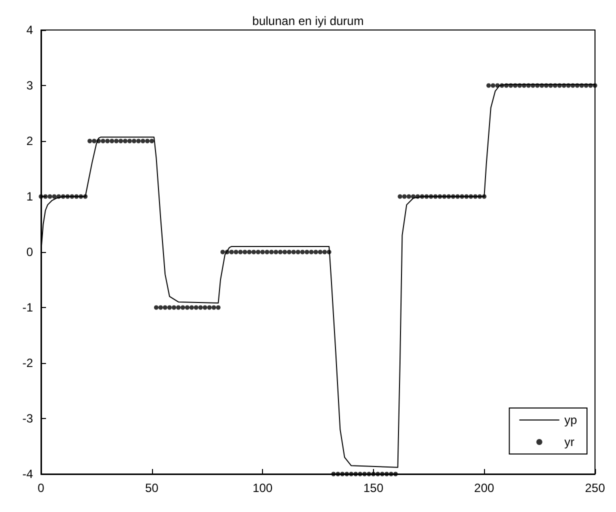  Describe the element at coordinates (30, 85) in the screenshot. I see `y-tick-label: 3` at that location.